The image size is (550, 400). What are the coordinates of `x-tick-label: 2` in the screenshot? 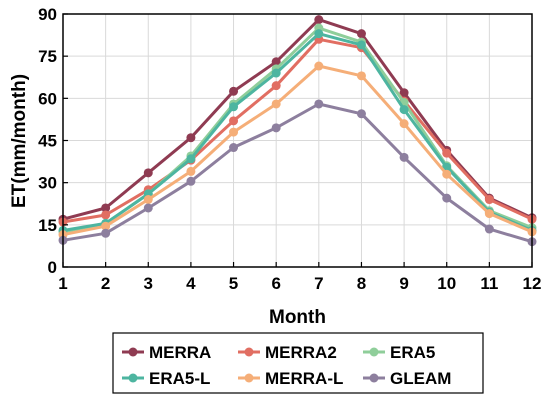 It's located at (105, 283).